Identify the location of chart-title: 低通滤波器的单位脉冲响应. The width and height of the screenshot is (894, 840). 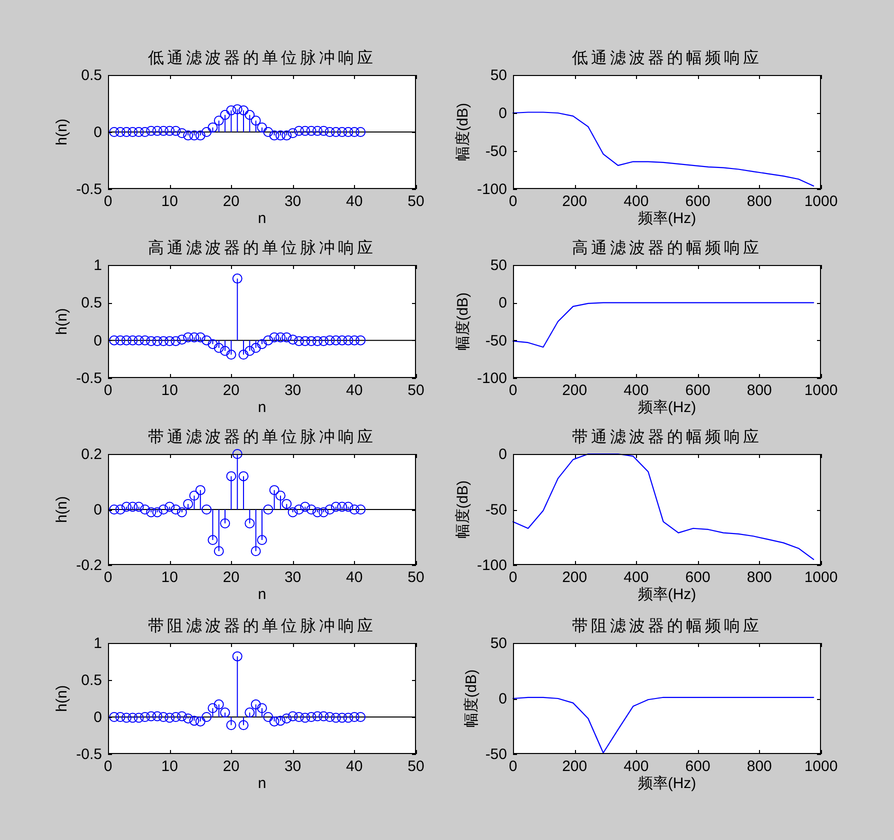
(262, 58).